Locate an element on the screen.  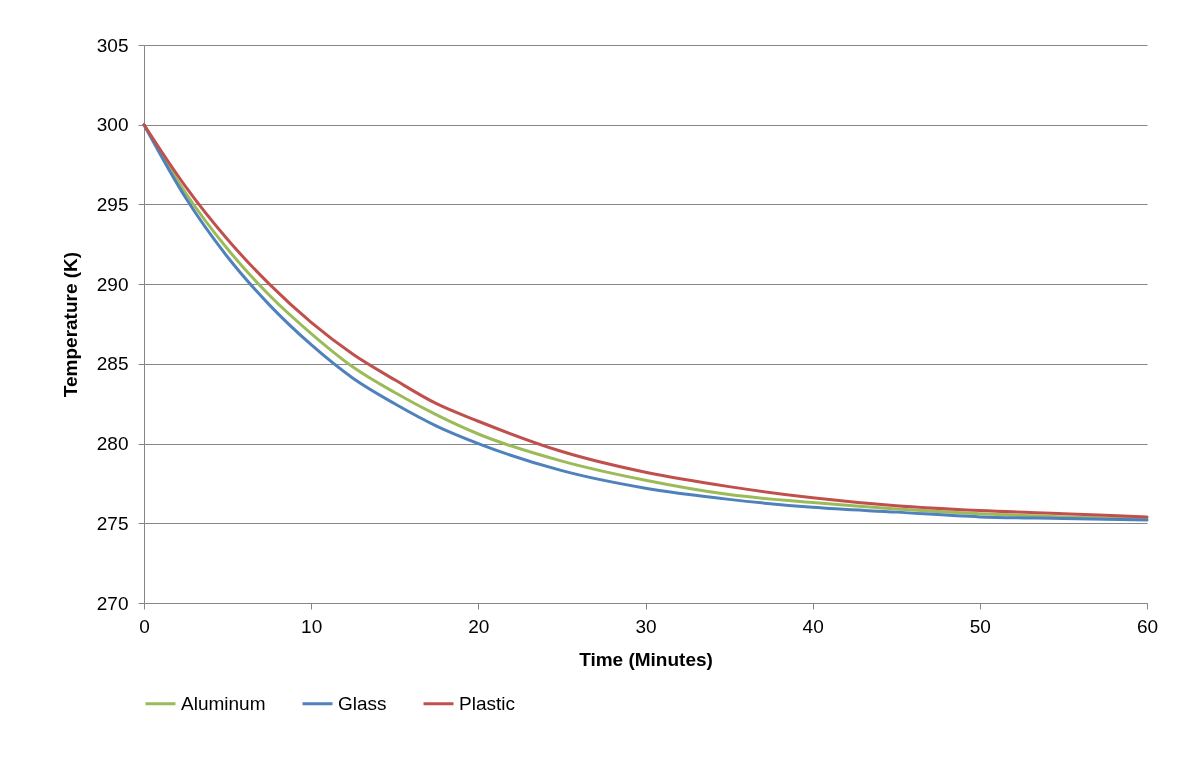
y-tick-label: 275 is located at coordinates (112, 523).